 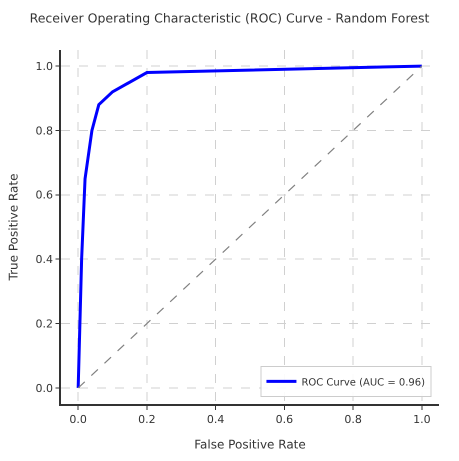 What do you see at coordinates (215, 419) in the screenshot?
I see `x-tick-label: 0.4` at bounding box center [215, 419].